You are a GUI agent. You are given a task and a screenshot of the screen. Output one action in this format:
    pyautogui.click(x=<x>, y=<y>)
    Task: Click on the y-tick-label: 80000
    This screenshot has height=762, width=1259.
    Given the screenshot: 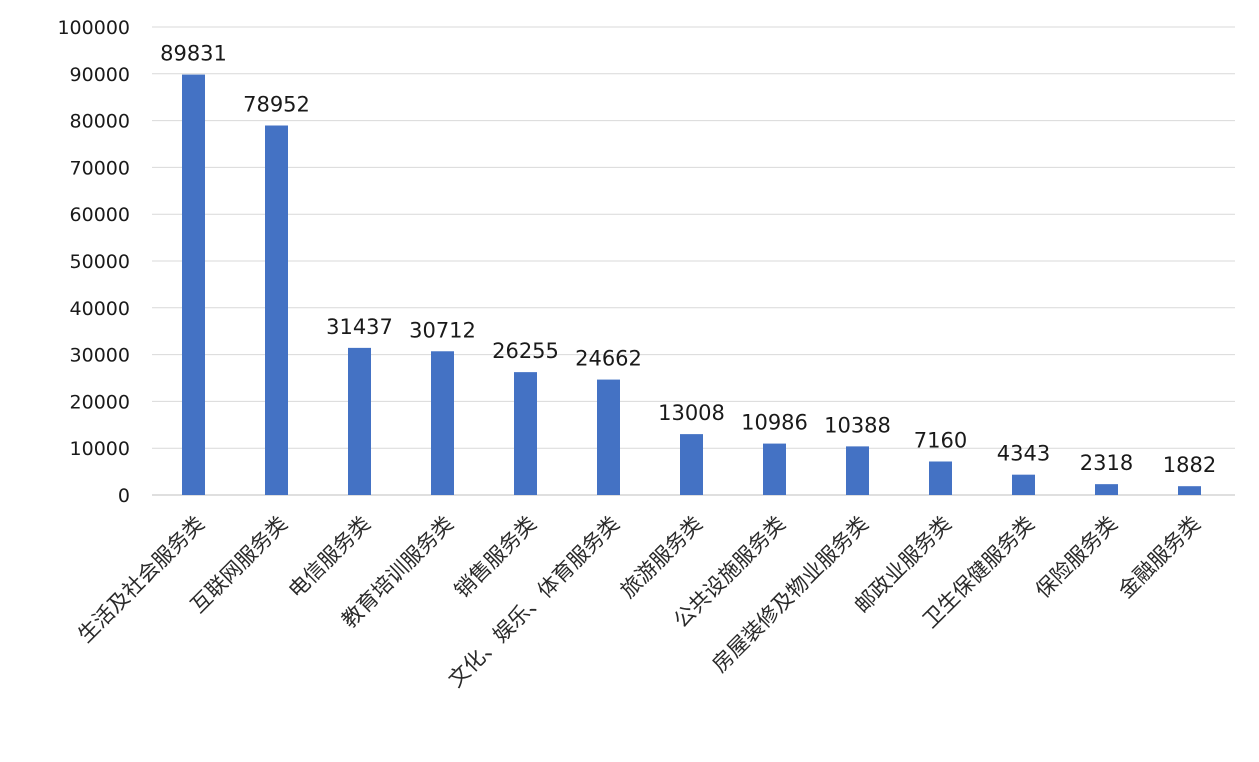 What is the action you would take?
    pyautogui.click(x=100, y=122)
    